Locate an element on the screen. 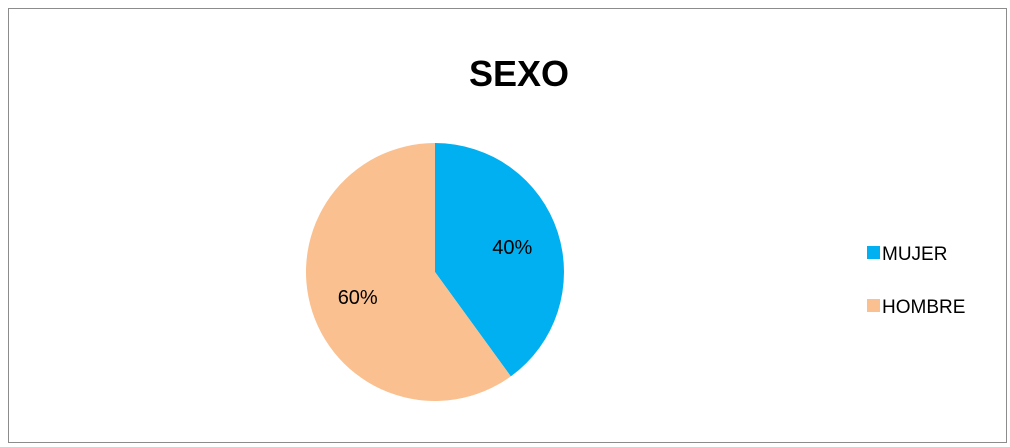 The height and width of the screenshot is (447, 1010). pie-data-labels: 40% 60% is located at coordinates (435, 273).